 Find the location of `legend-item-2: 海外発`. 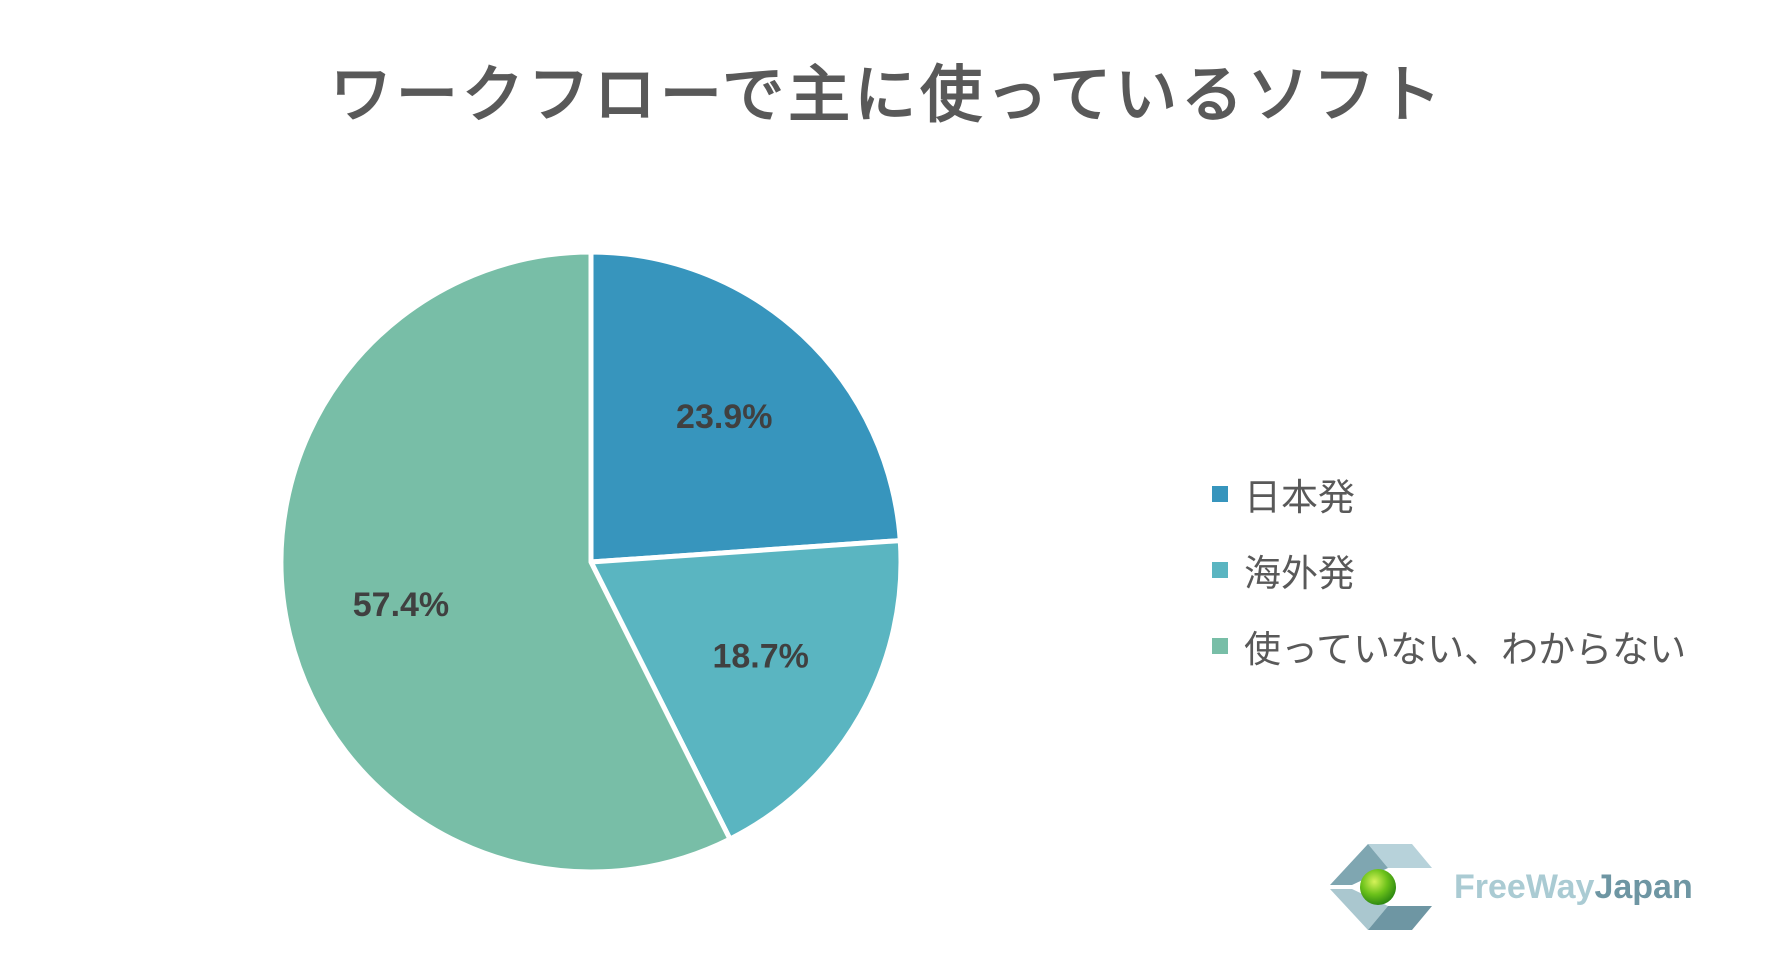

legend-item-2: 海外発 is located at coordinates (1449, 570).